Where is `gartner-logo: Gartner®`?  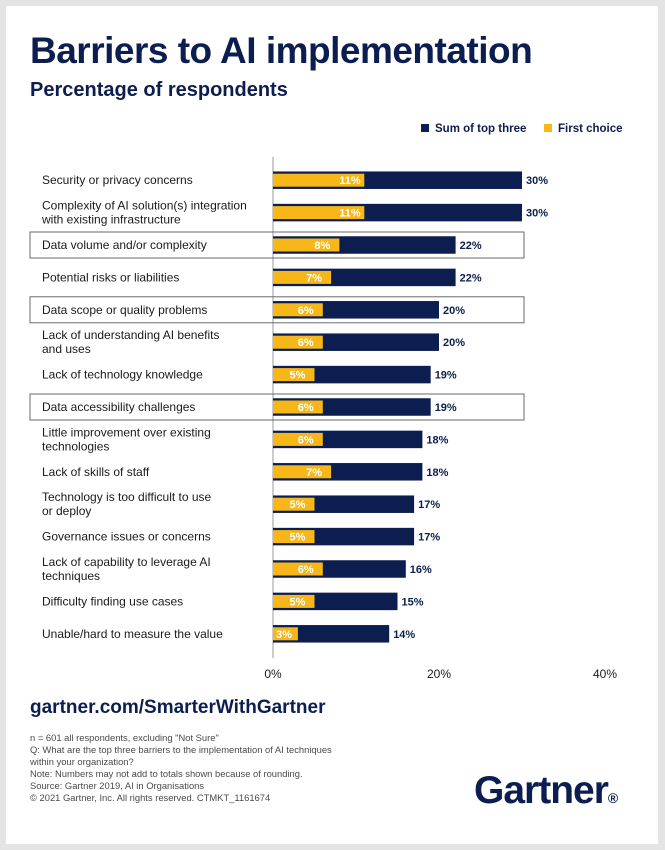
gartner-logo: Gartner® is located at coordinates (546, 791).